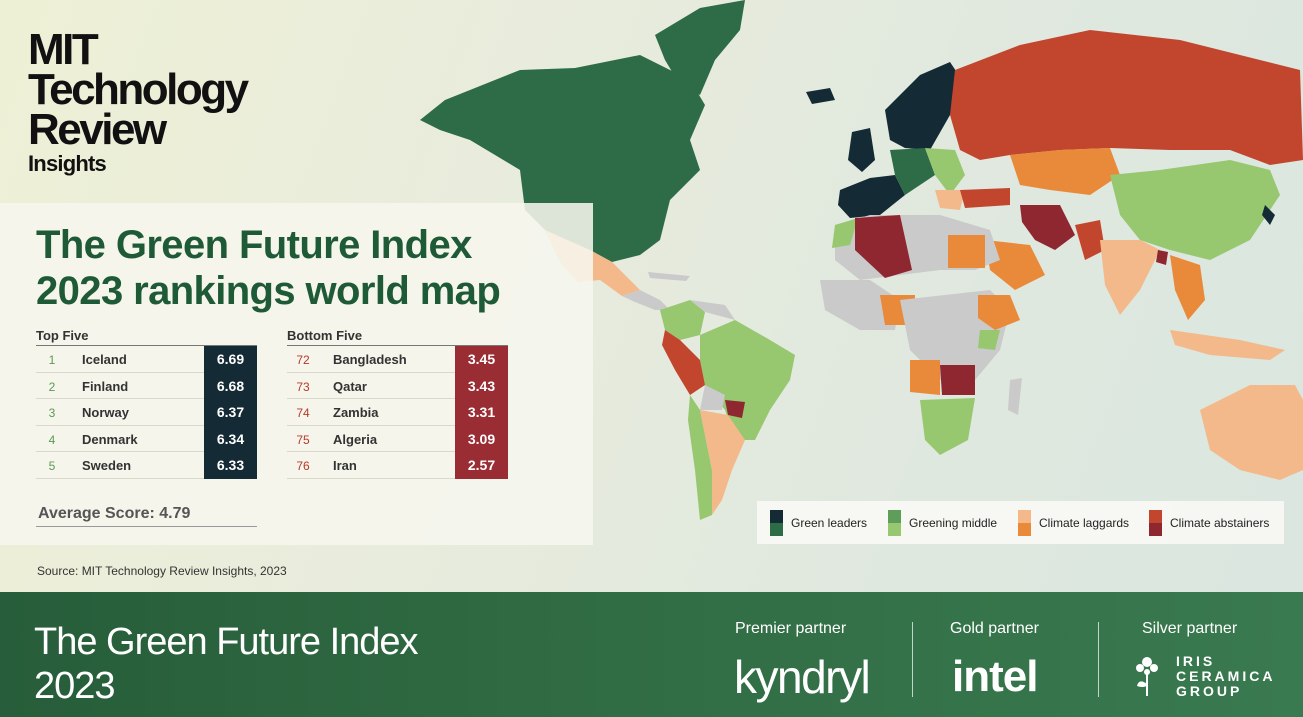 This screenshot has height=717, width=1303. What do you see at coordinates (52, 413) in the screenshot?
I see `row-rank: 3` at bounding box center [52, 413].